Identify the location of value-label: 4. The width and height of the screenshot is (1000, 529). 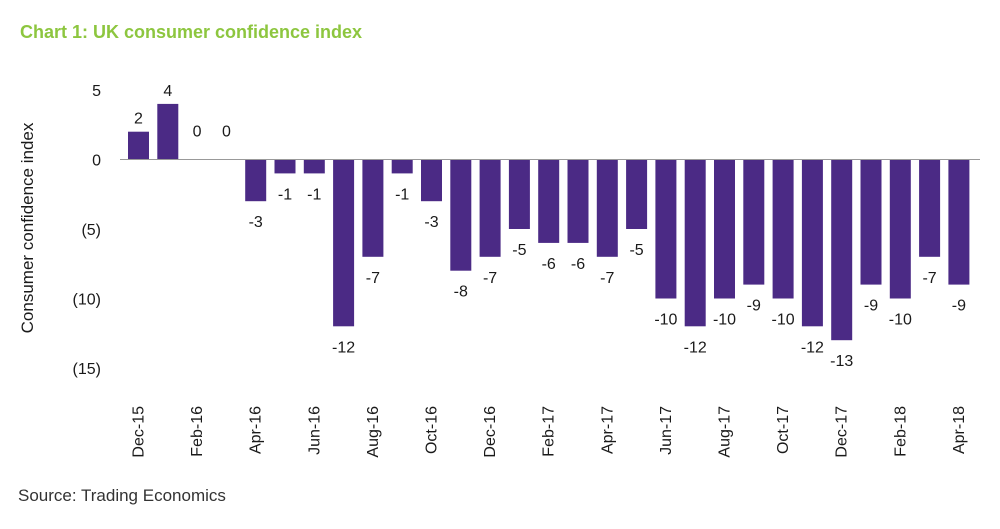
(167, 91).